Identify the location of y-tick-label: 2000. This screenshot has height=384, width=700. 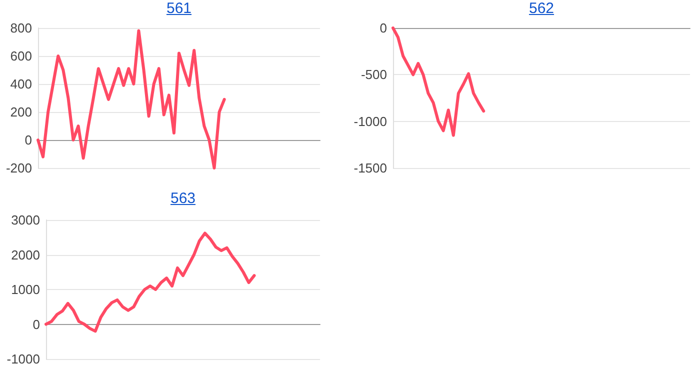
(25, 254).